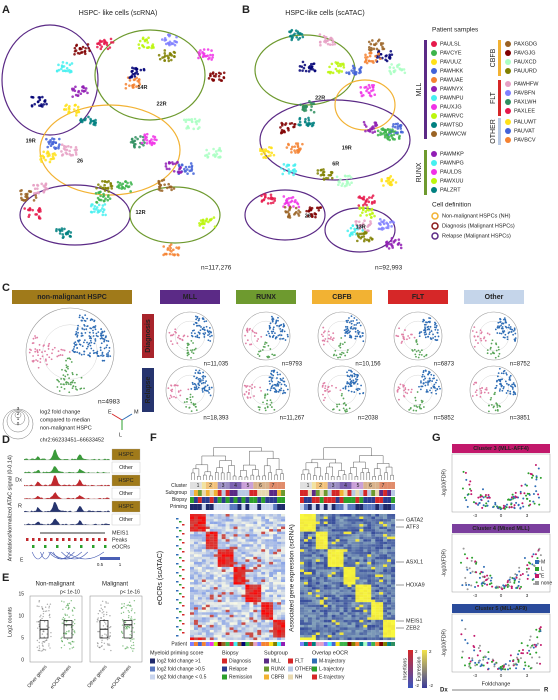 The height and width of the screenshot is (700, 558). What do you see at coordinates (10, 547) in the screenshot?
I see `annotation-title: Annotations` at bounding box center [10, 547].